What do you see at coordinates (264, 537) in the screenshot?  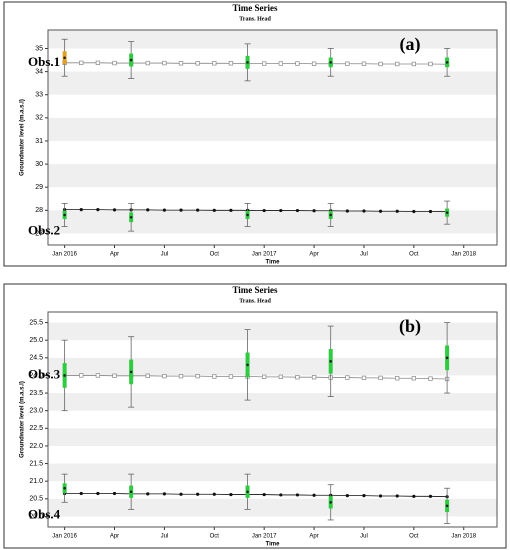 I see `x-tick-label: Jan 2017` at bounding box center [264, 537].